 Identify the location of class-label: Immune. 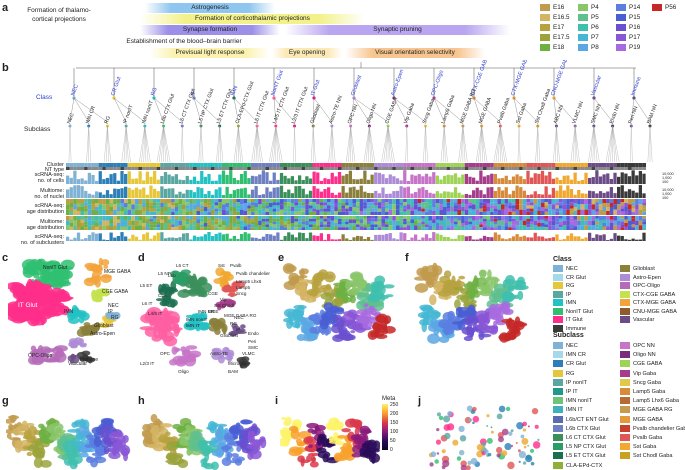
(636, 86).